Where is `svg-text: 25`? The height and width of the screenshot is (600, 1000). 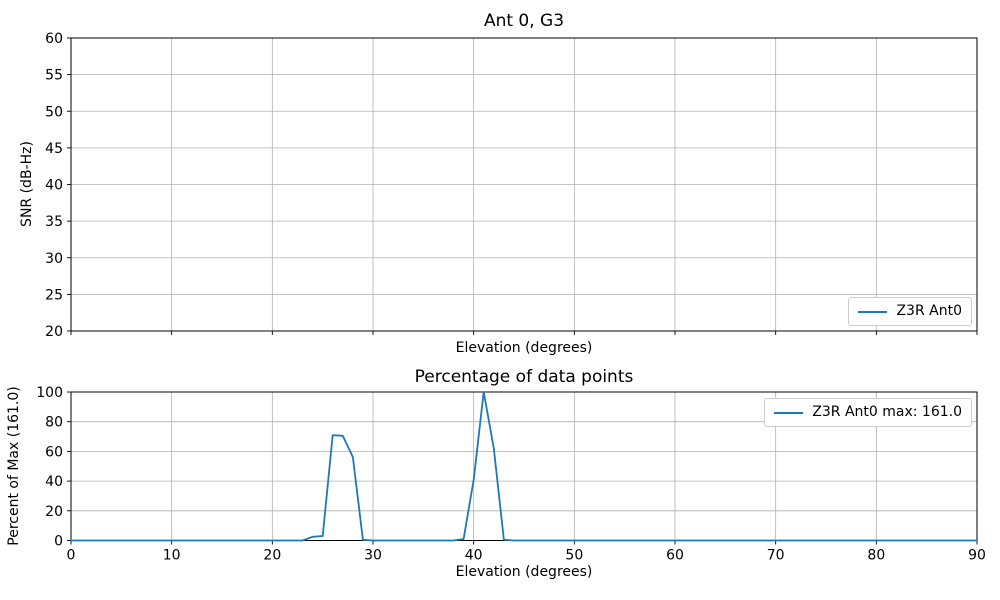
svg-text: 25 is located at coordinates (54, 295).